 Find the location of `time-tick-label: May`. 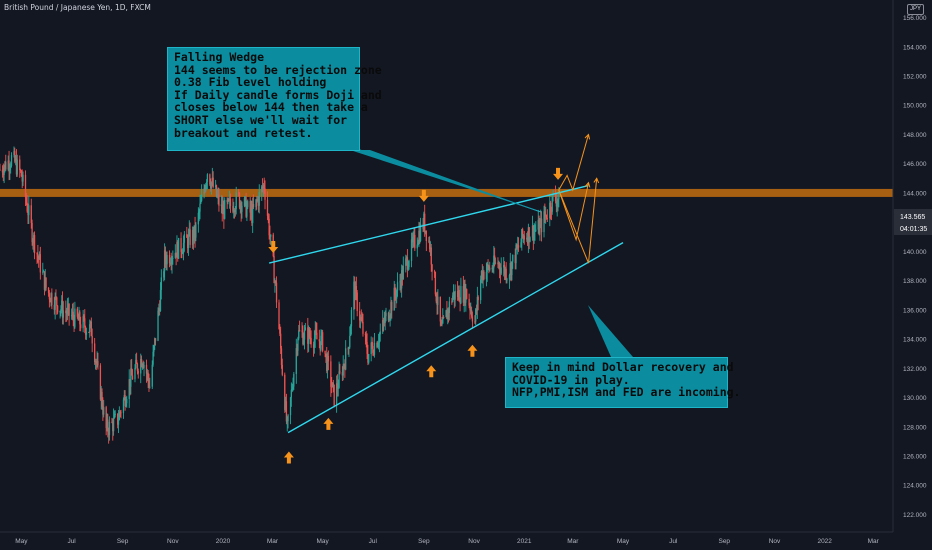

time-tick-label: May is located at coordinates (322, 541).